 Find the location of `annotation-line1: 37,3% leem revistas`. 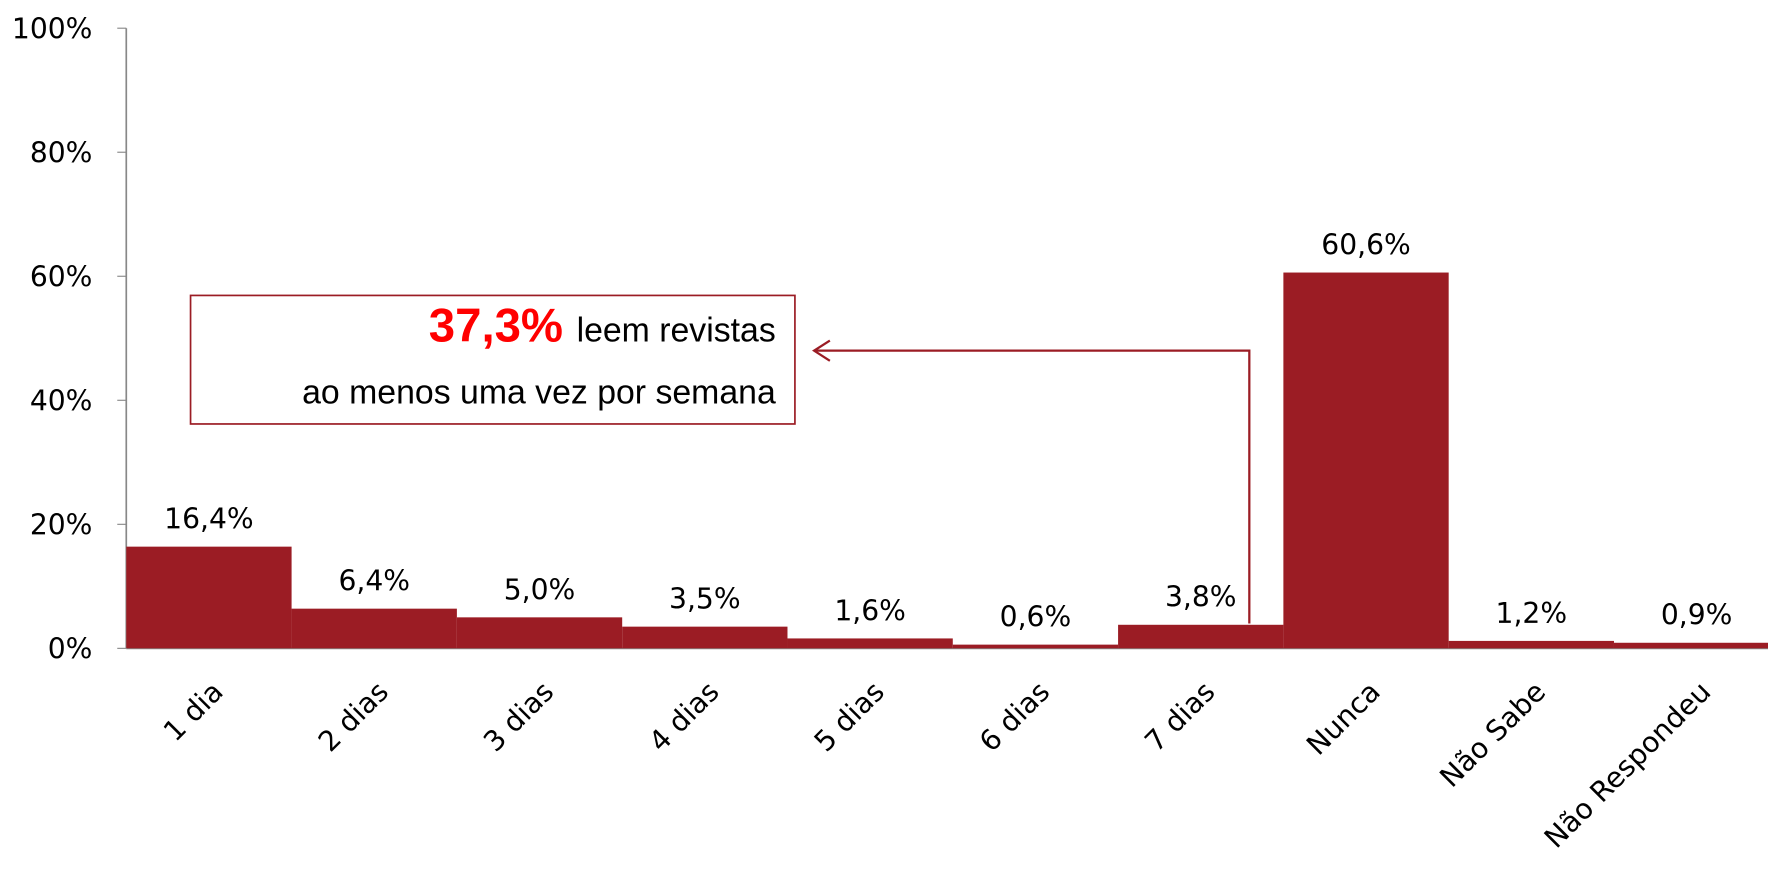

annotation-line1: 37,3% leem revistas is located at coordinates (602, 326).